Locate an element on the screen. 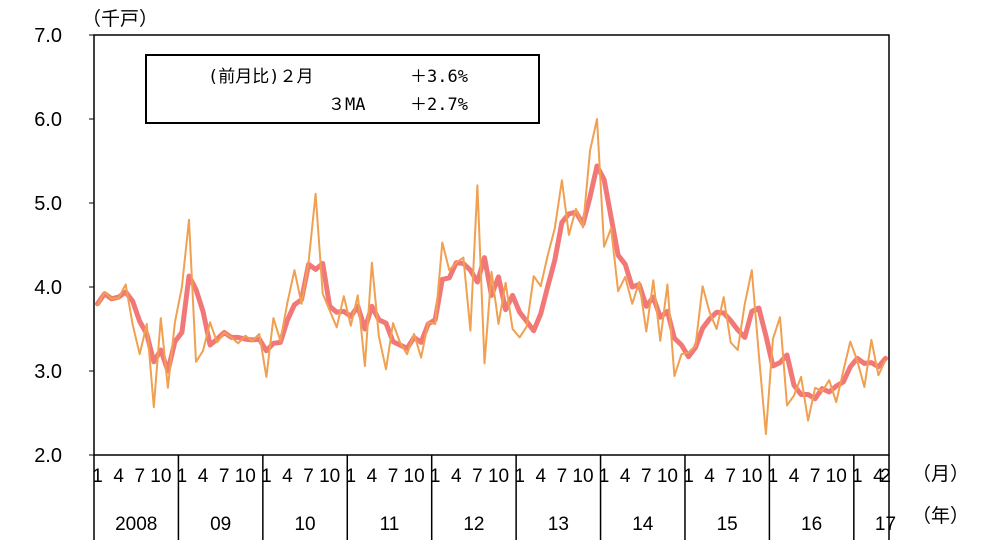 This screenshot has height=544, width=994. y-tick-label: 4.0 is located at coordinates (48, 288).